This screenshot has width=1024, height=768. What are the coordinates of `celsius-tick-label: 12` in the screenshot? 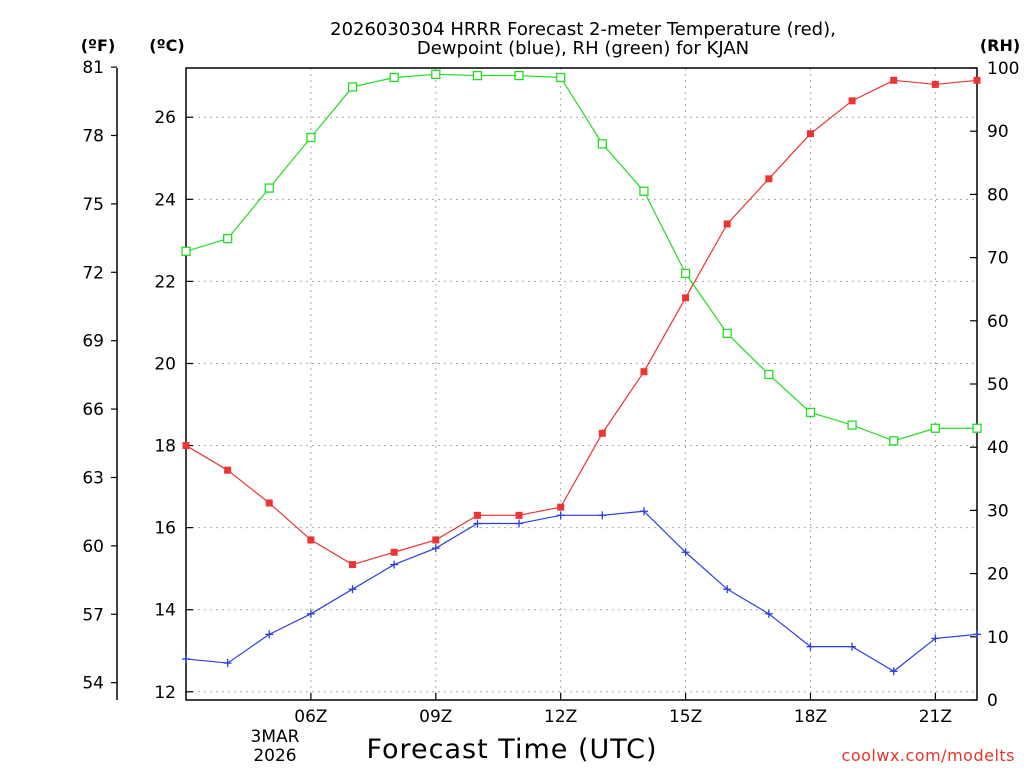 It's located at (165, 693).